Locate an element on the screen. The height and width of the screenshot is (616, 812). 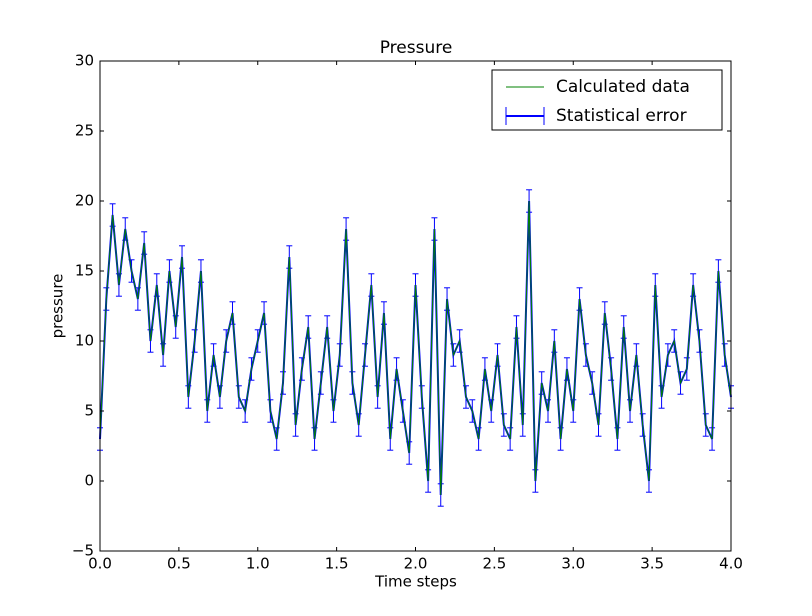
y-tick-label: 15 is located at coordinates (84, 271).